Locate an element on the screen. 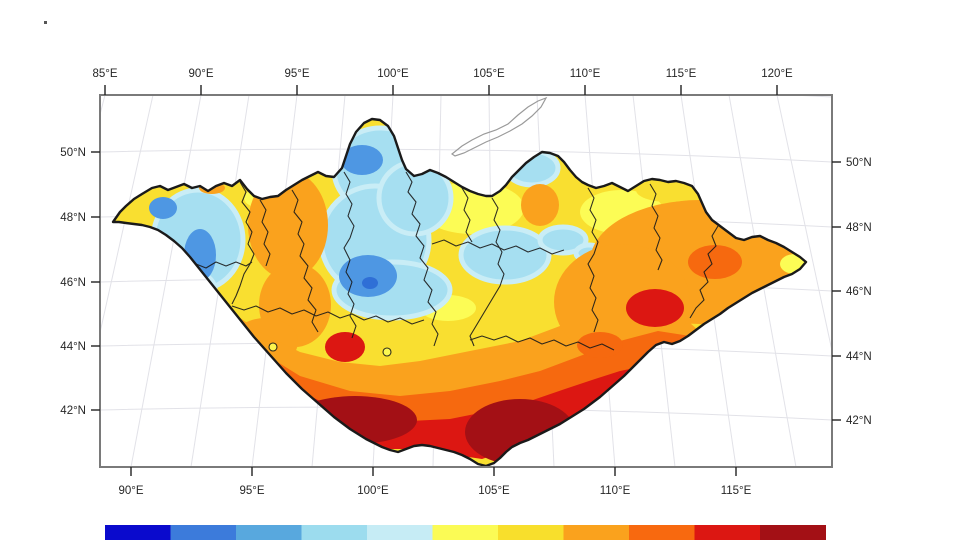  tick-label: 120°E is located at coordinates (777, 74).